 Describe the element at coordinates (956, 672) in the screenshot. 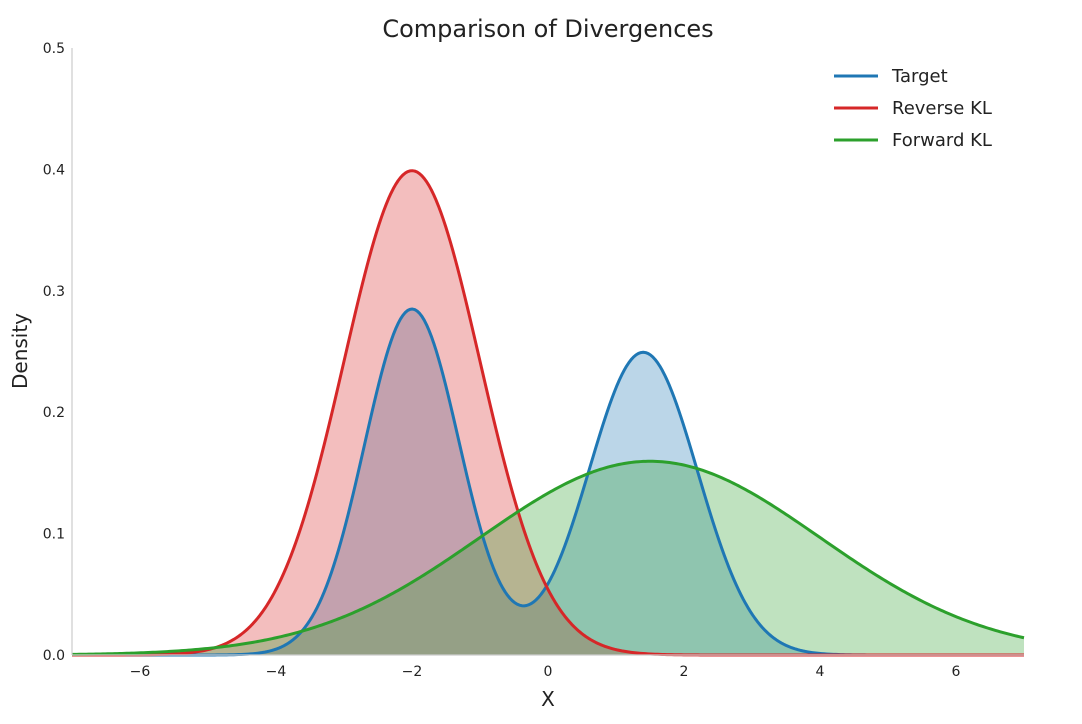

I see `x-tick-label: 6` at that location.